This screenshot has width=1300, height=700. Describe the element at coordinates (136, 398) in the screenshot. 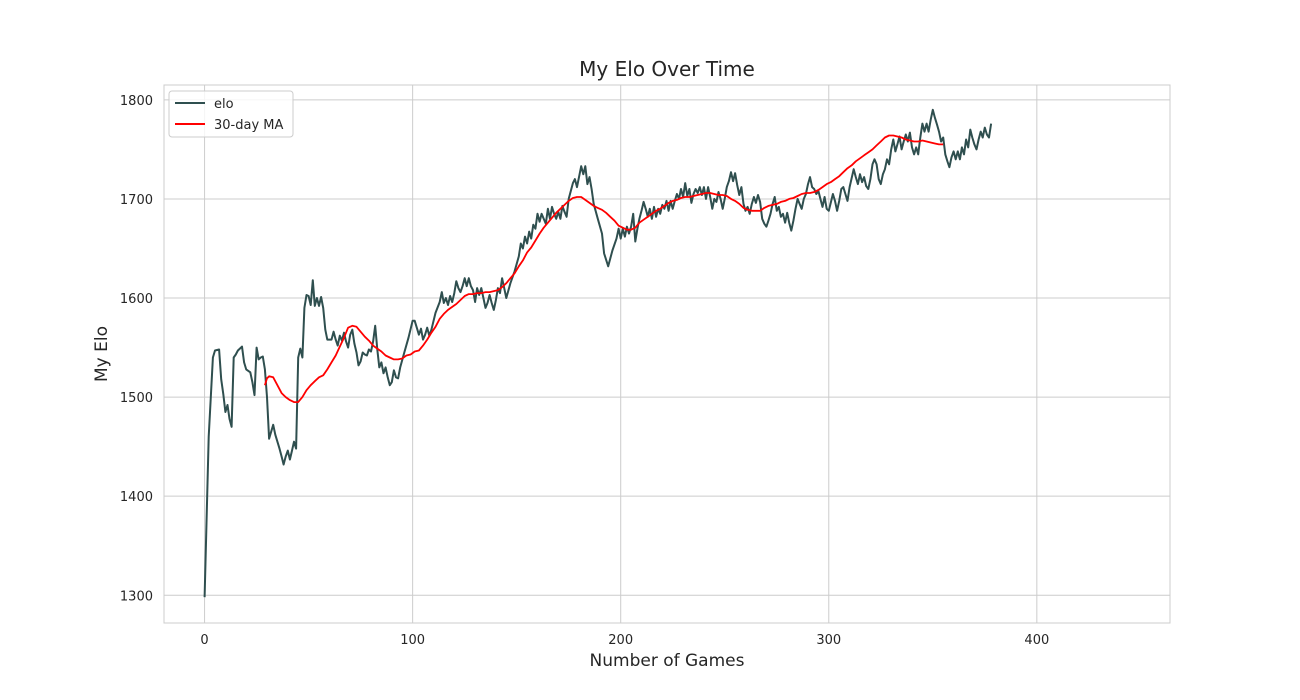

I see `y-tick-label: 1500` at that location.